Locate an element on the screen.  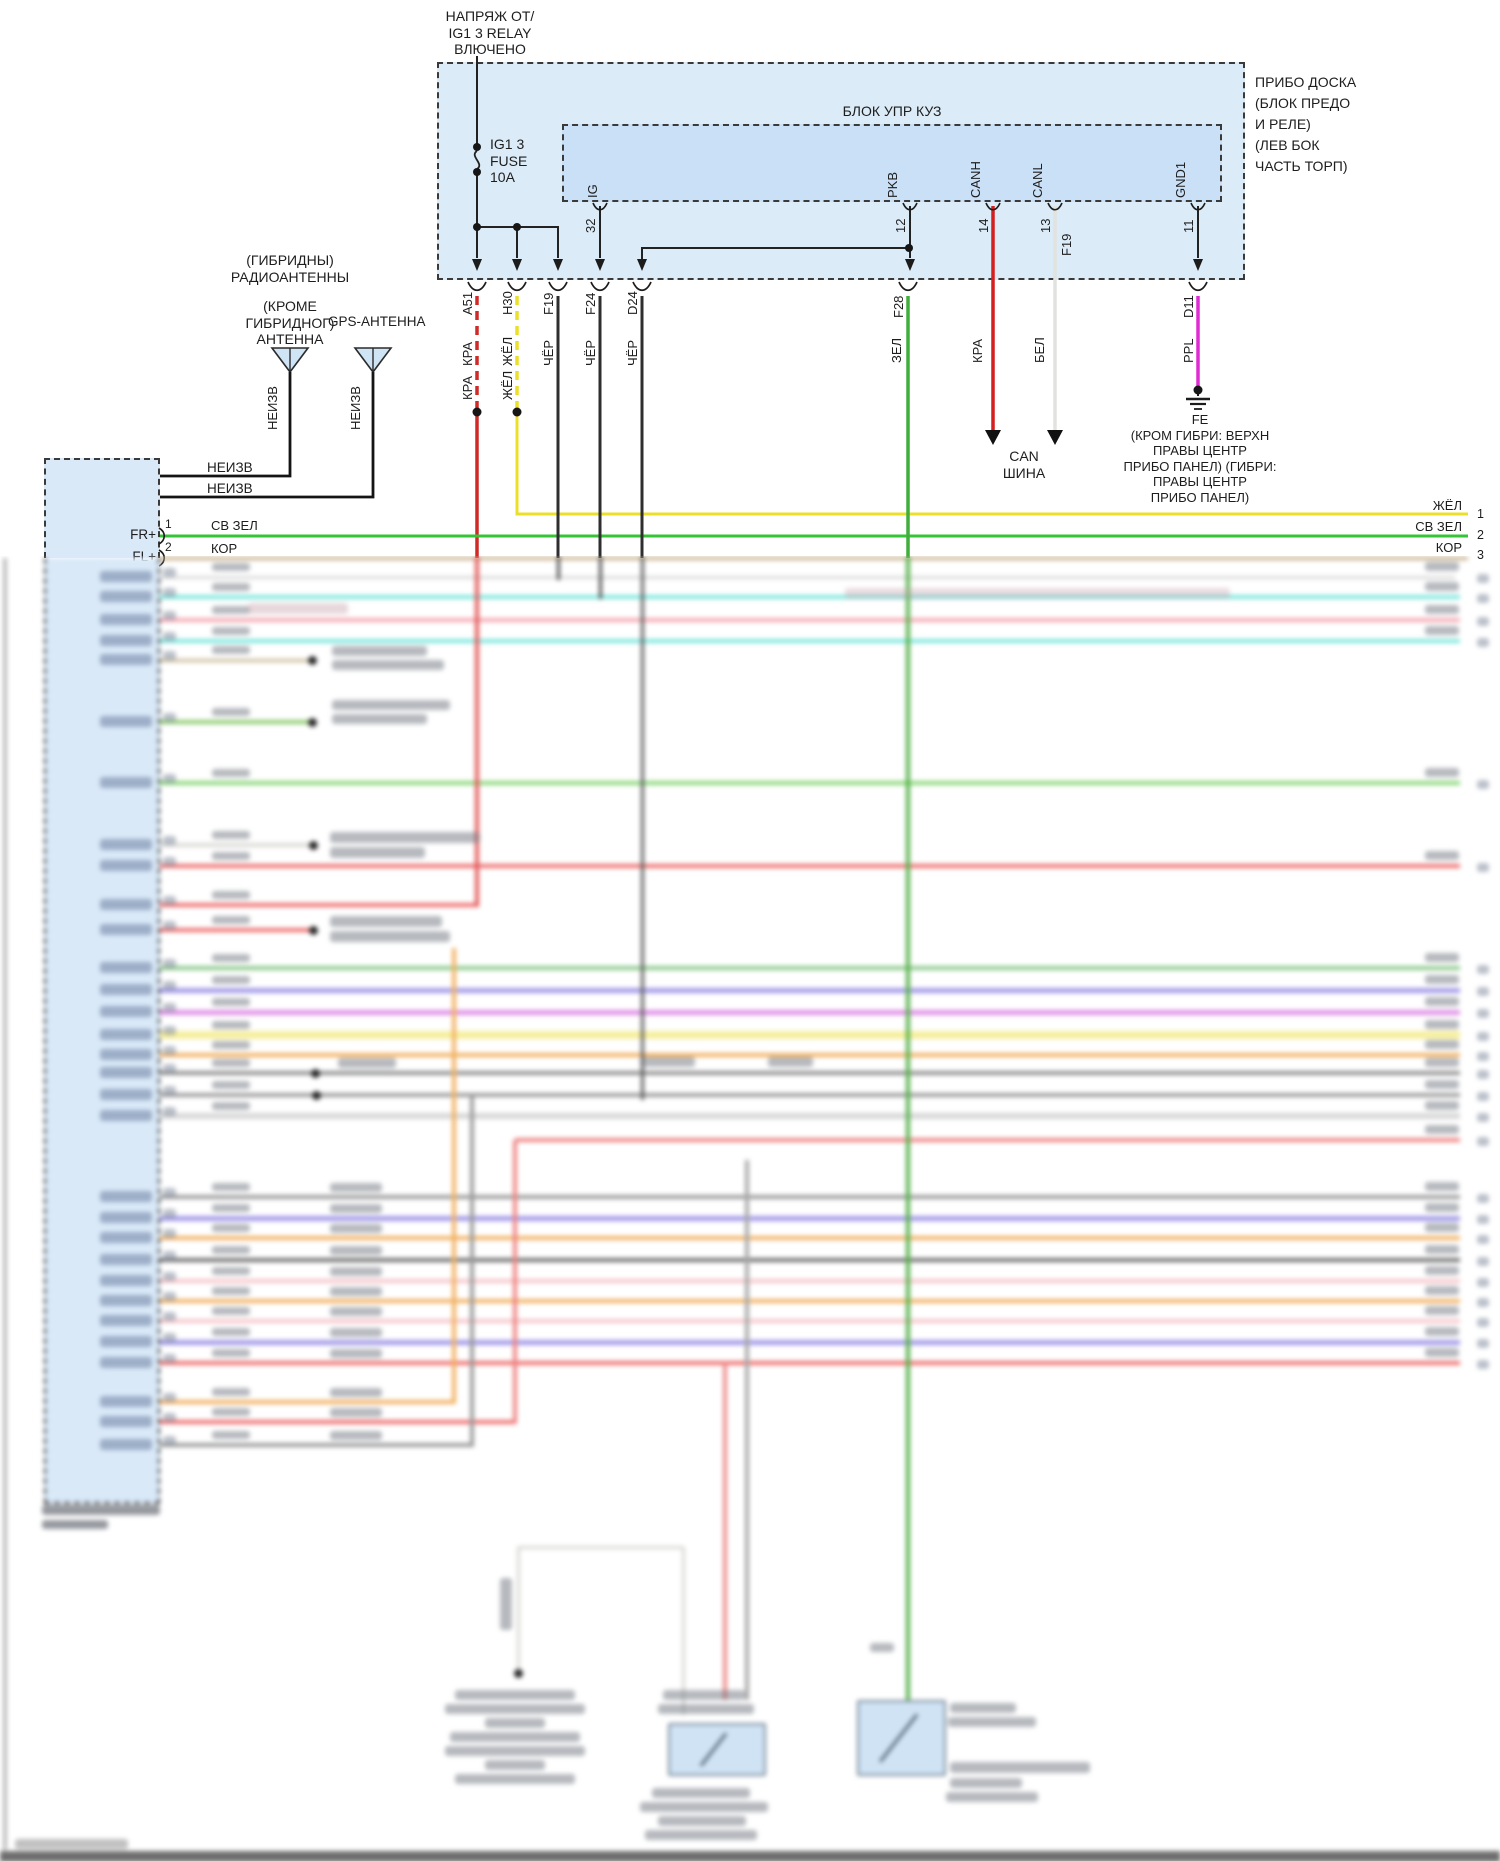
fl-plus-label: FL+ is located at coordinates (144, 556).